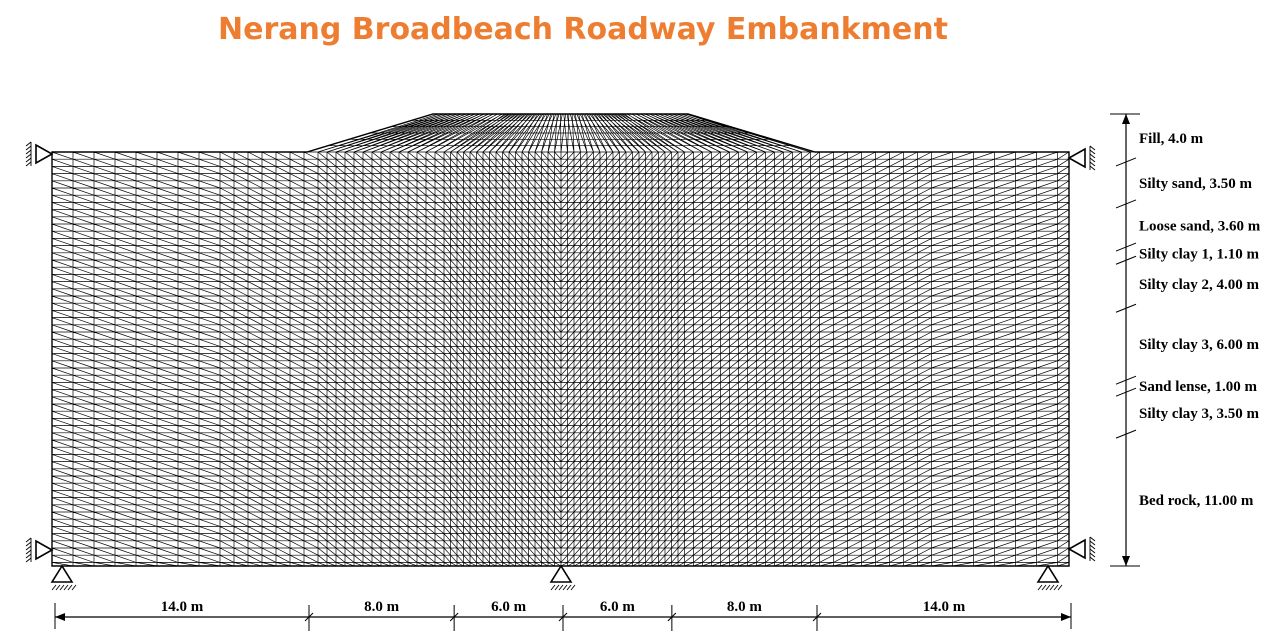  Describe the element at coordinates (1198, 387) in the screenshot. I see `layer-label: Sand lense, 1.00 m` at that location.